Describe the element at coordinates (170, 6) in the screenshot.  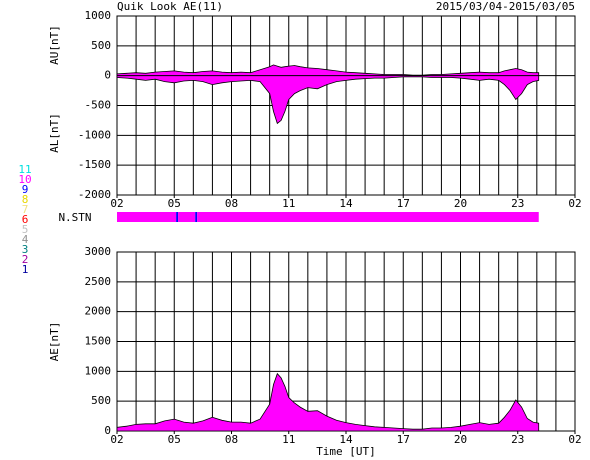
I see `chart-title: Quik Look AE(11)` at that location.